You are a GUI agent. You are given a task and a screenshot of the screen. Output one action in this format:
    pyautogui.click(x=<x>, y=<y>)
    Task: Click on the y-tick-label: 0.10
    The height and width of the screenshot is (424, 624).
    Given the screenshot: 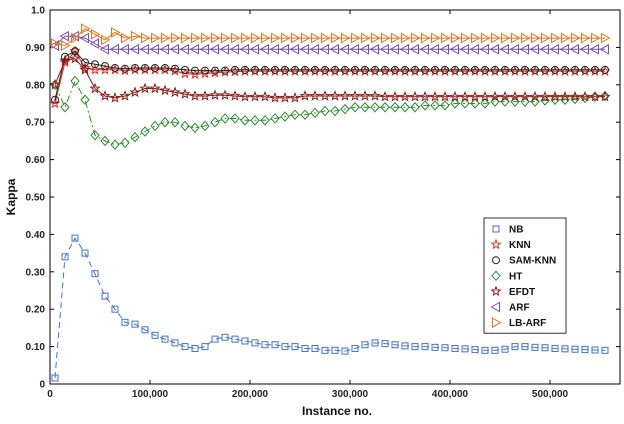 What is the action you would take?
    pyautogui.click(x=36, y=347)
    